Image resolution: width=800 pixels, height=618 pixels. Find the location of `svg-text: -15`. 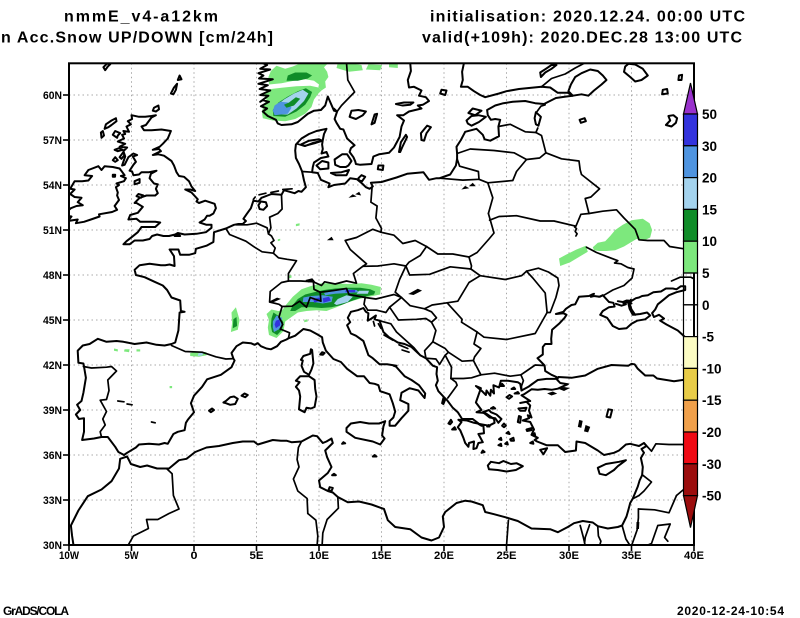

svg-text: -15 is located at coordinates (712, 400).